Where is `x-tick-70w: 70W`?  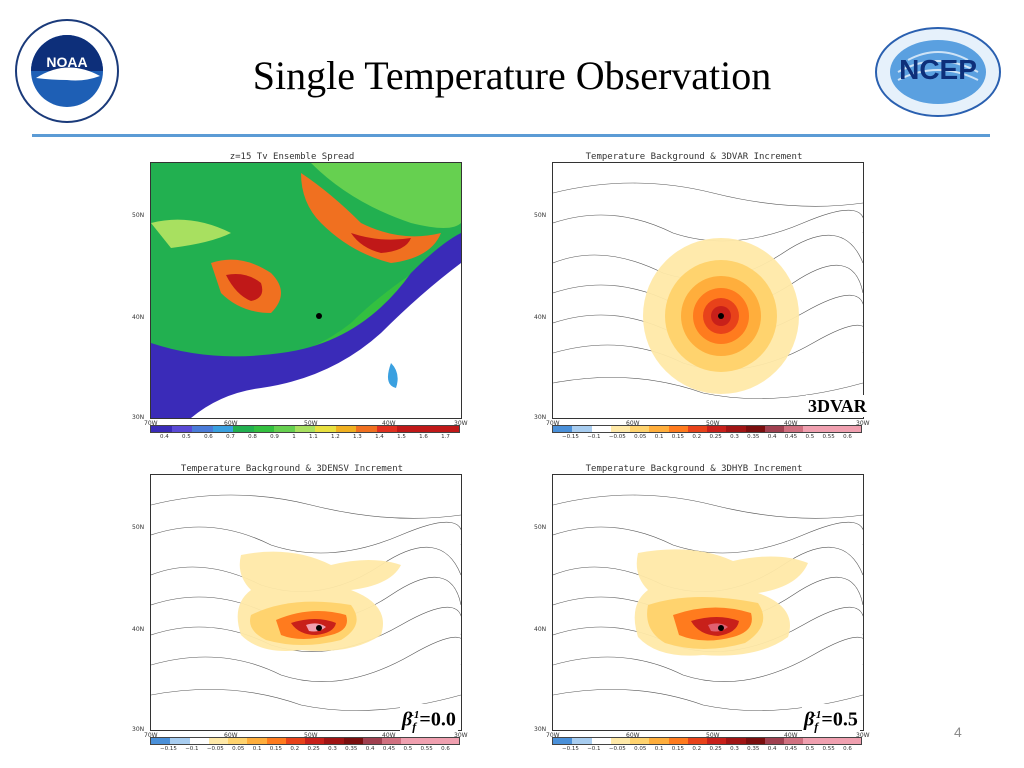
x-tick-70w: 70W is located at coordinates (553, 735).